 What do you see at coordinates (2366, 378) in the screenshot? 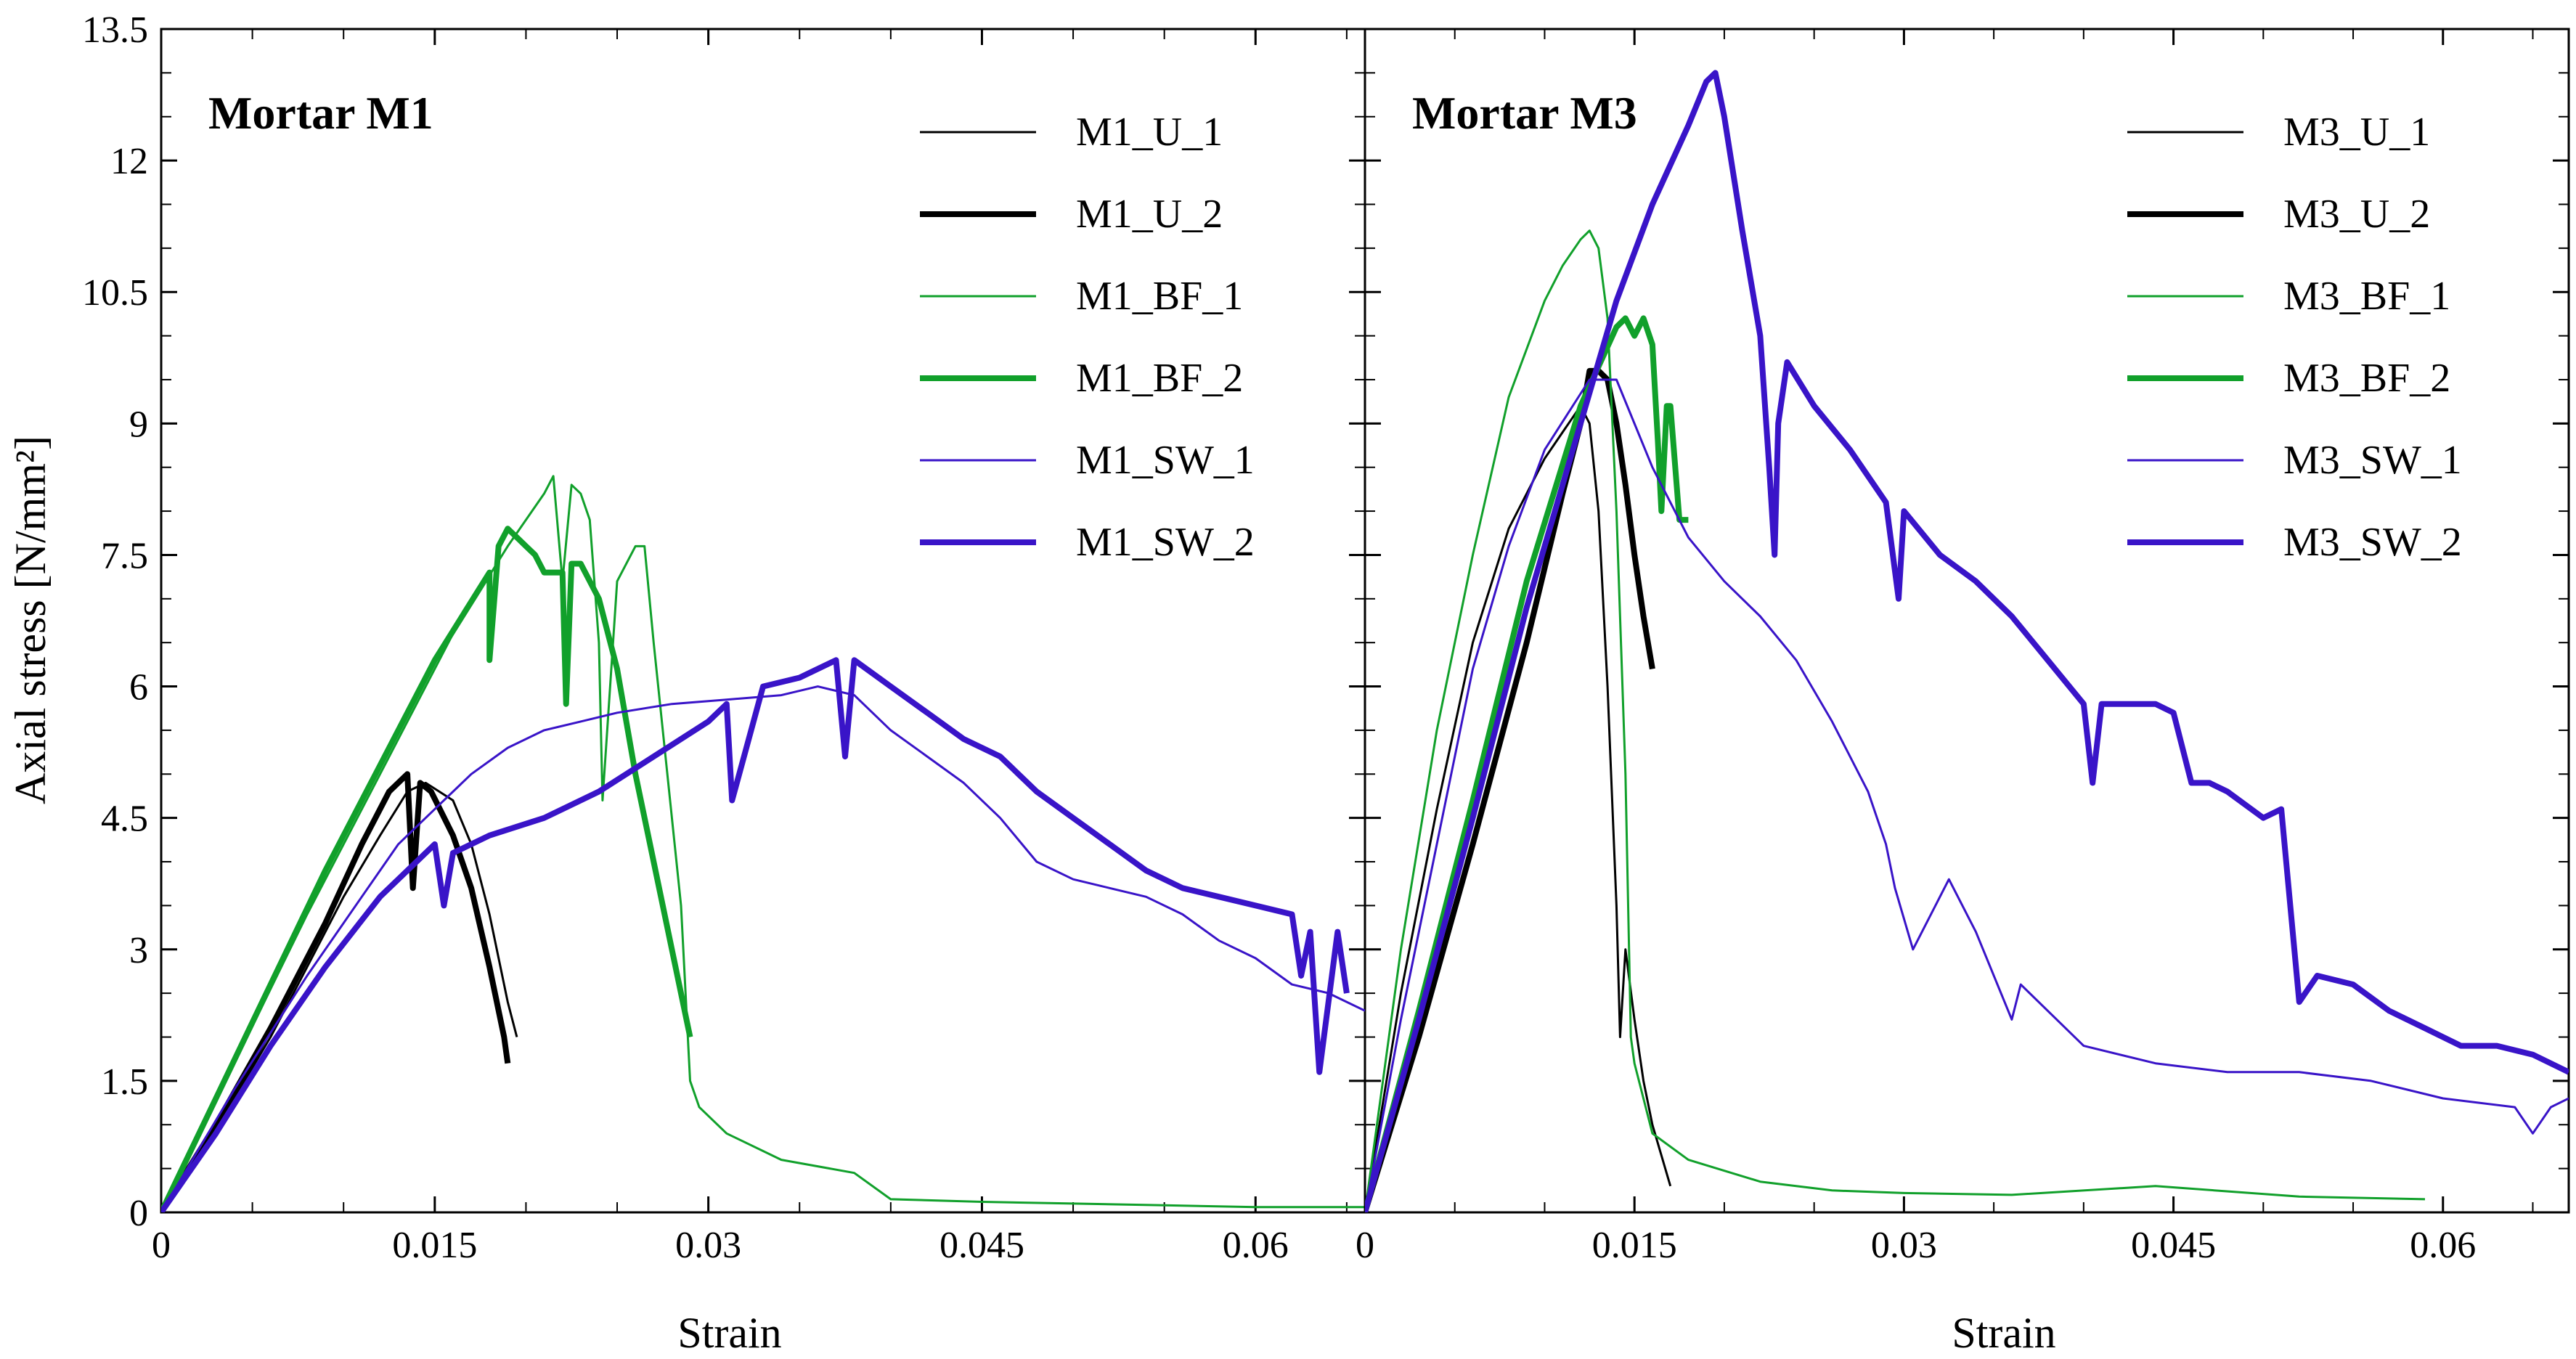
I see `legend-label: M3_BF_2` at bounding box center [2366, 378].